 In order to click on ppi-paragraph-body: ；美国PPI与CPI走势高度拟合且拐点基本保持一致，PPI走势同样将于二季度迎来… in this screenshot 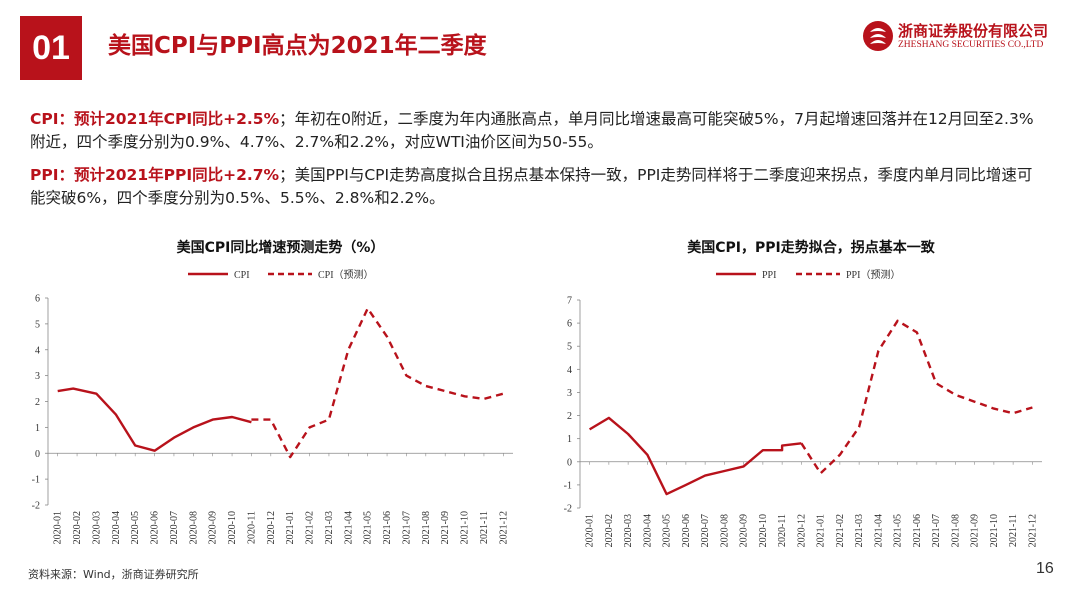, I will do `click(531, 186)`.